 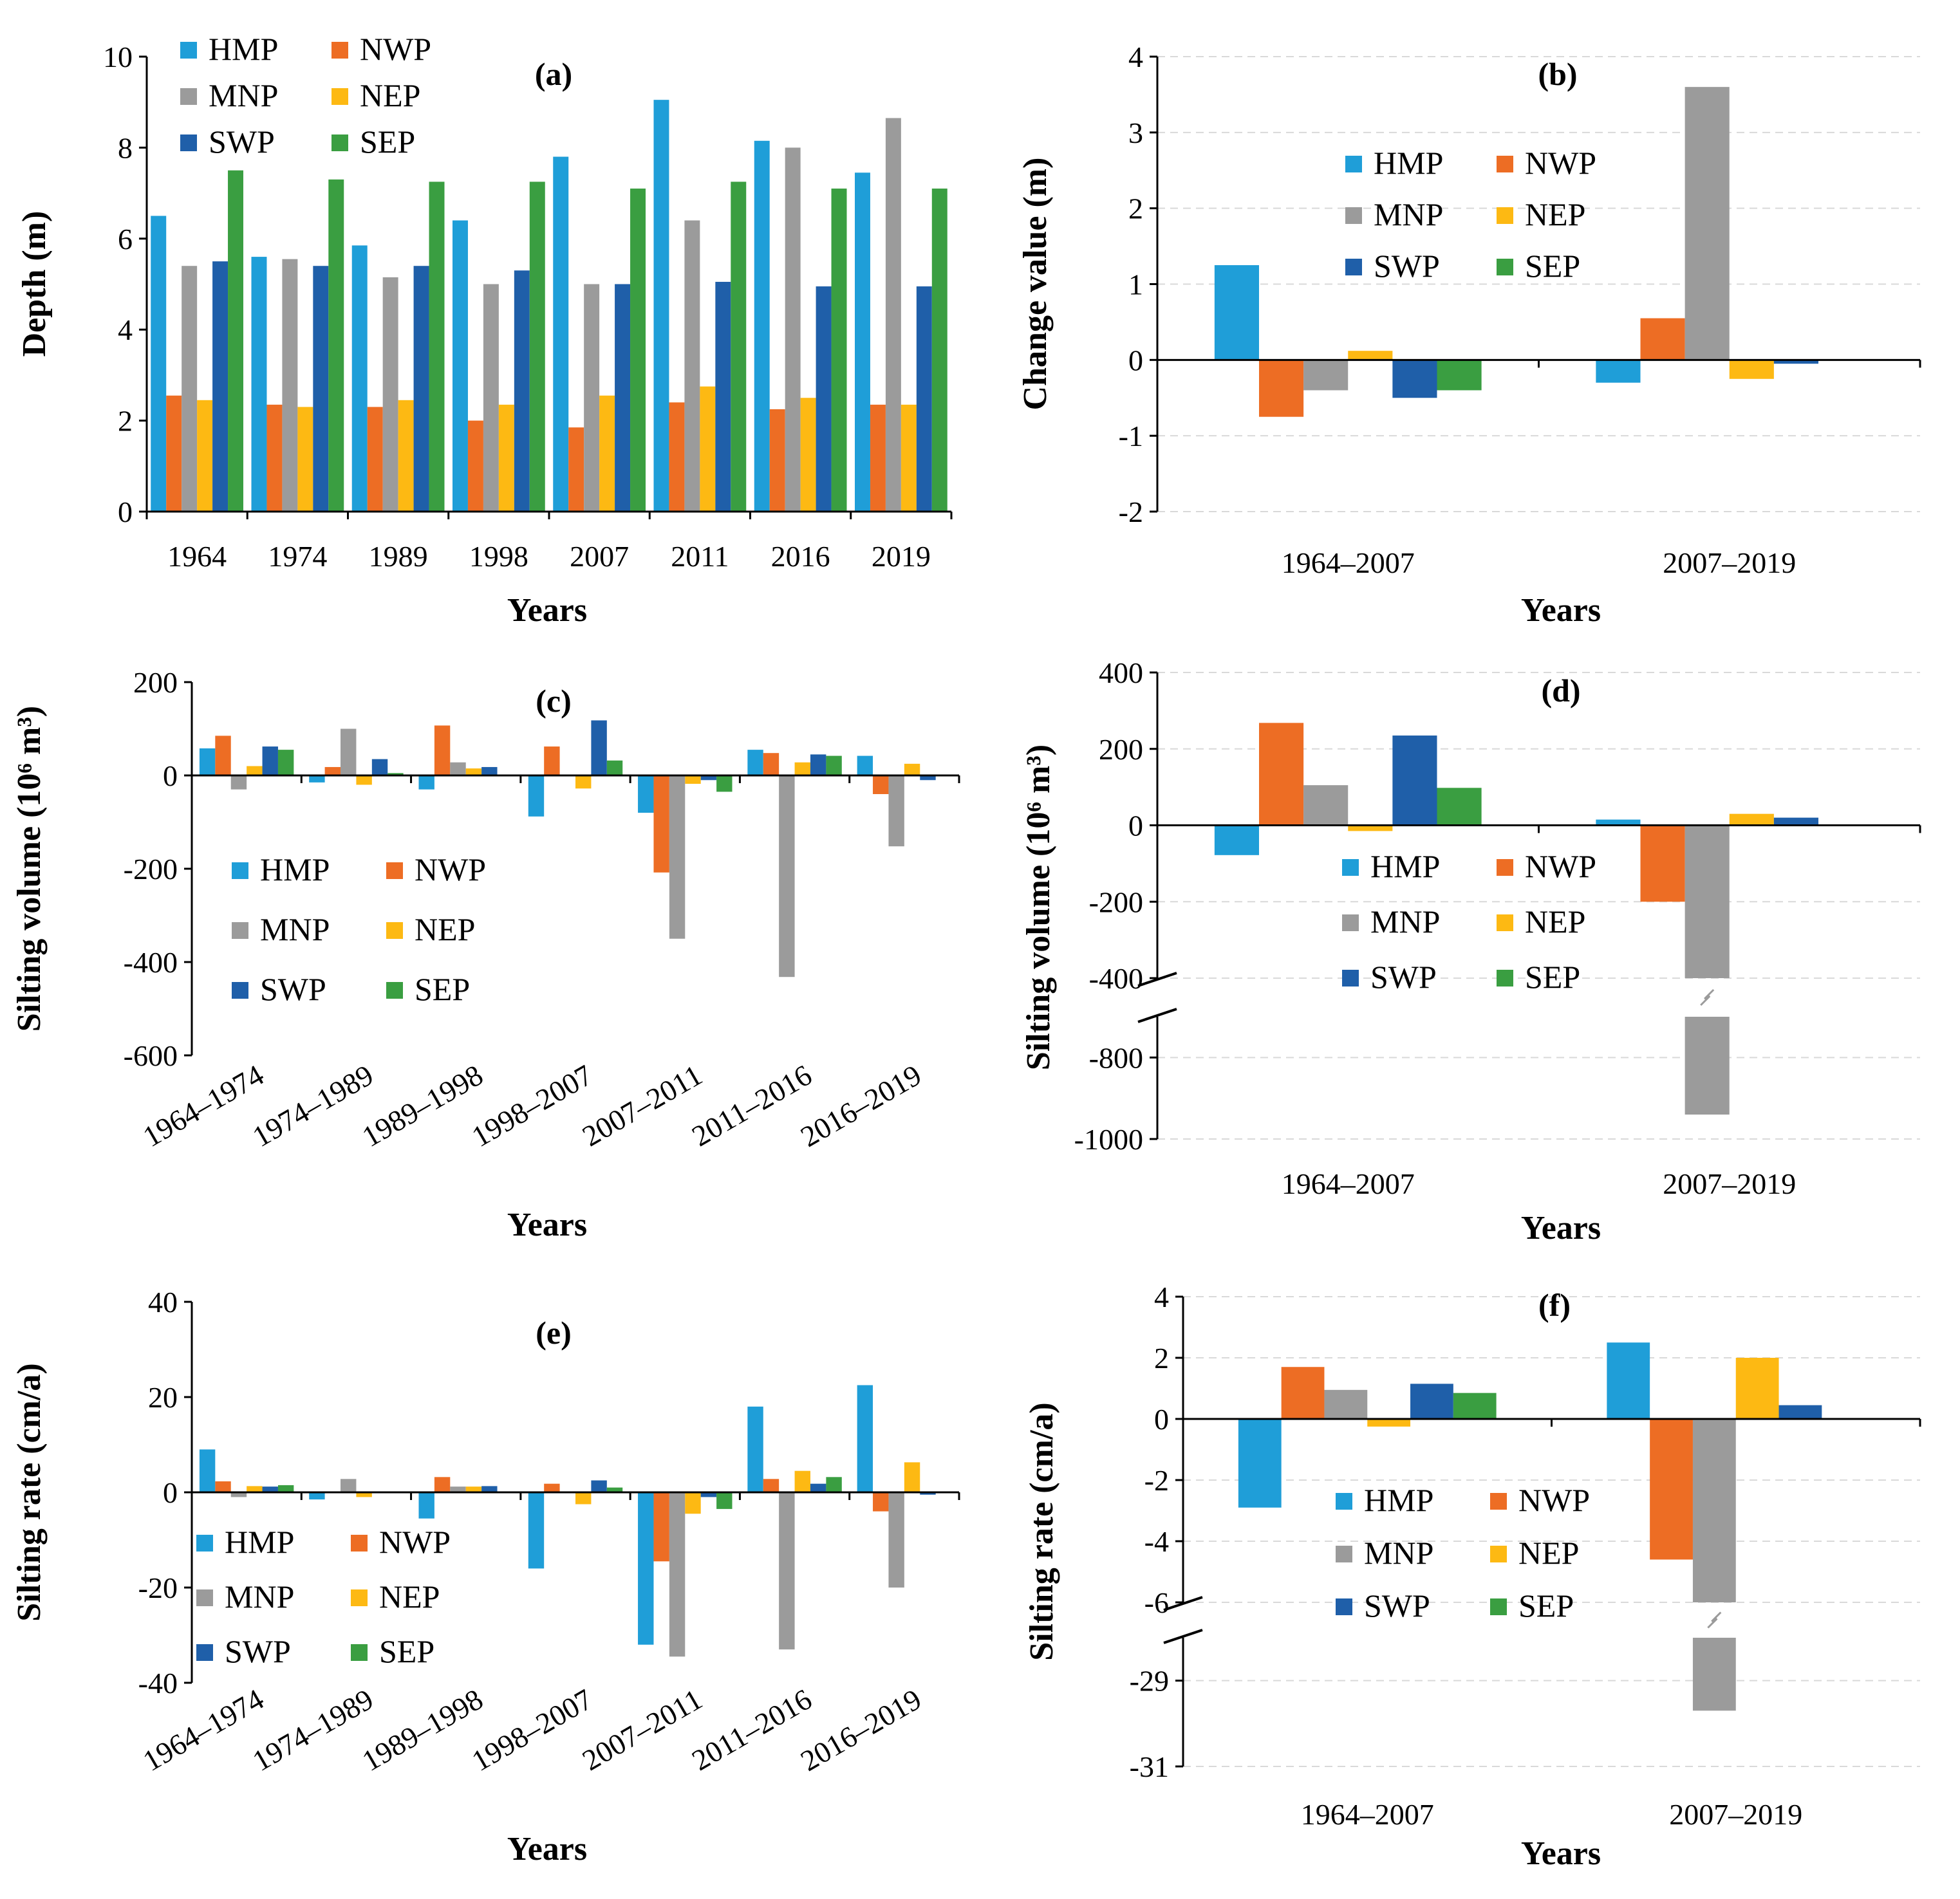 I want to click on y-axis-title: Depth (m), so click(x=34, y=284).